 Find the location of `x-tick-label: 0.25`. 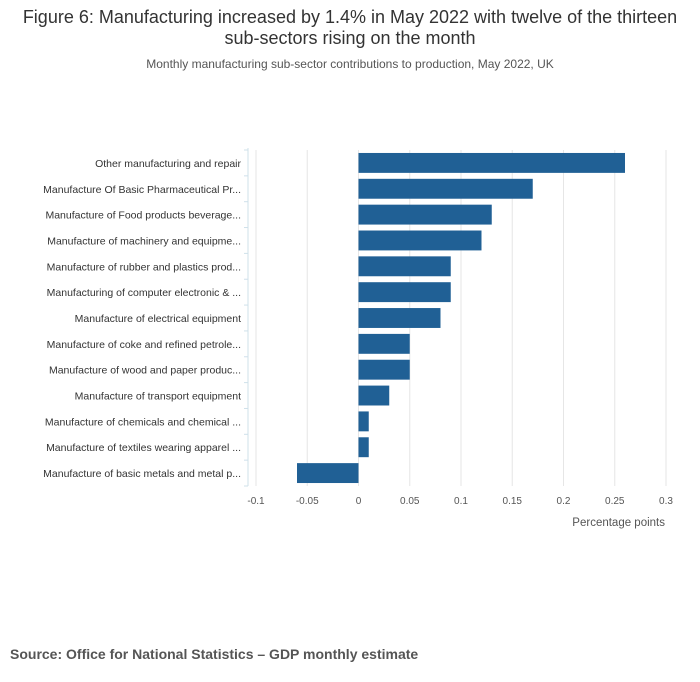

x-tick-label: 0.25 is located at coordinates (615, 501).